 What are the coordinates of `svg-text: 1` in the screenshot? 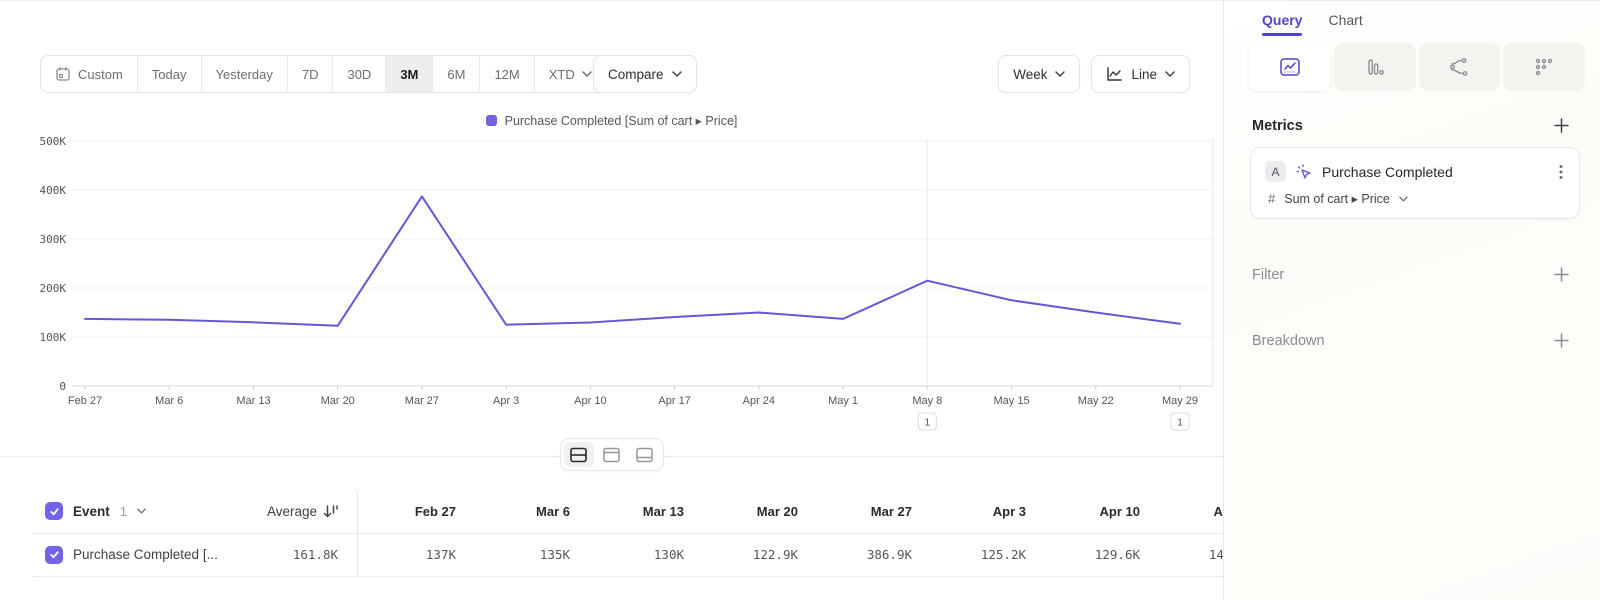 It's located at (1180, 423).